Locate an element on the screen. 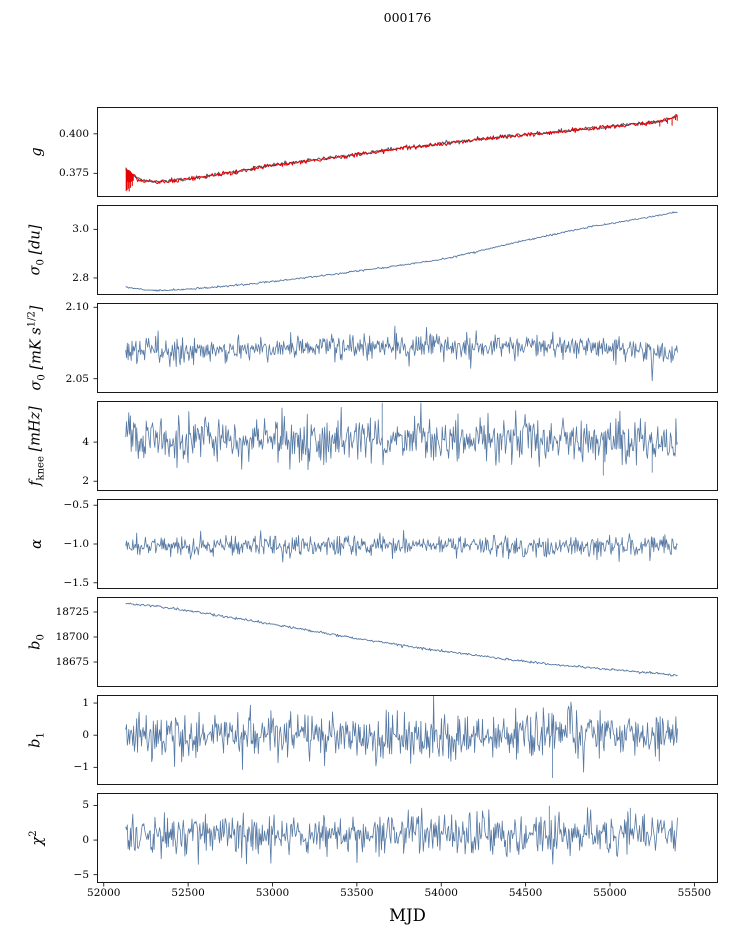  panel-b0: 18725 18700 18675 b0 is located at coordinates (373, 642).